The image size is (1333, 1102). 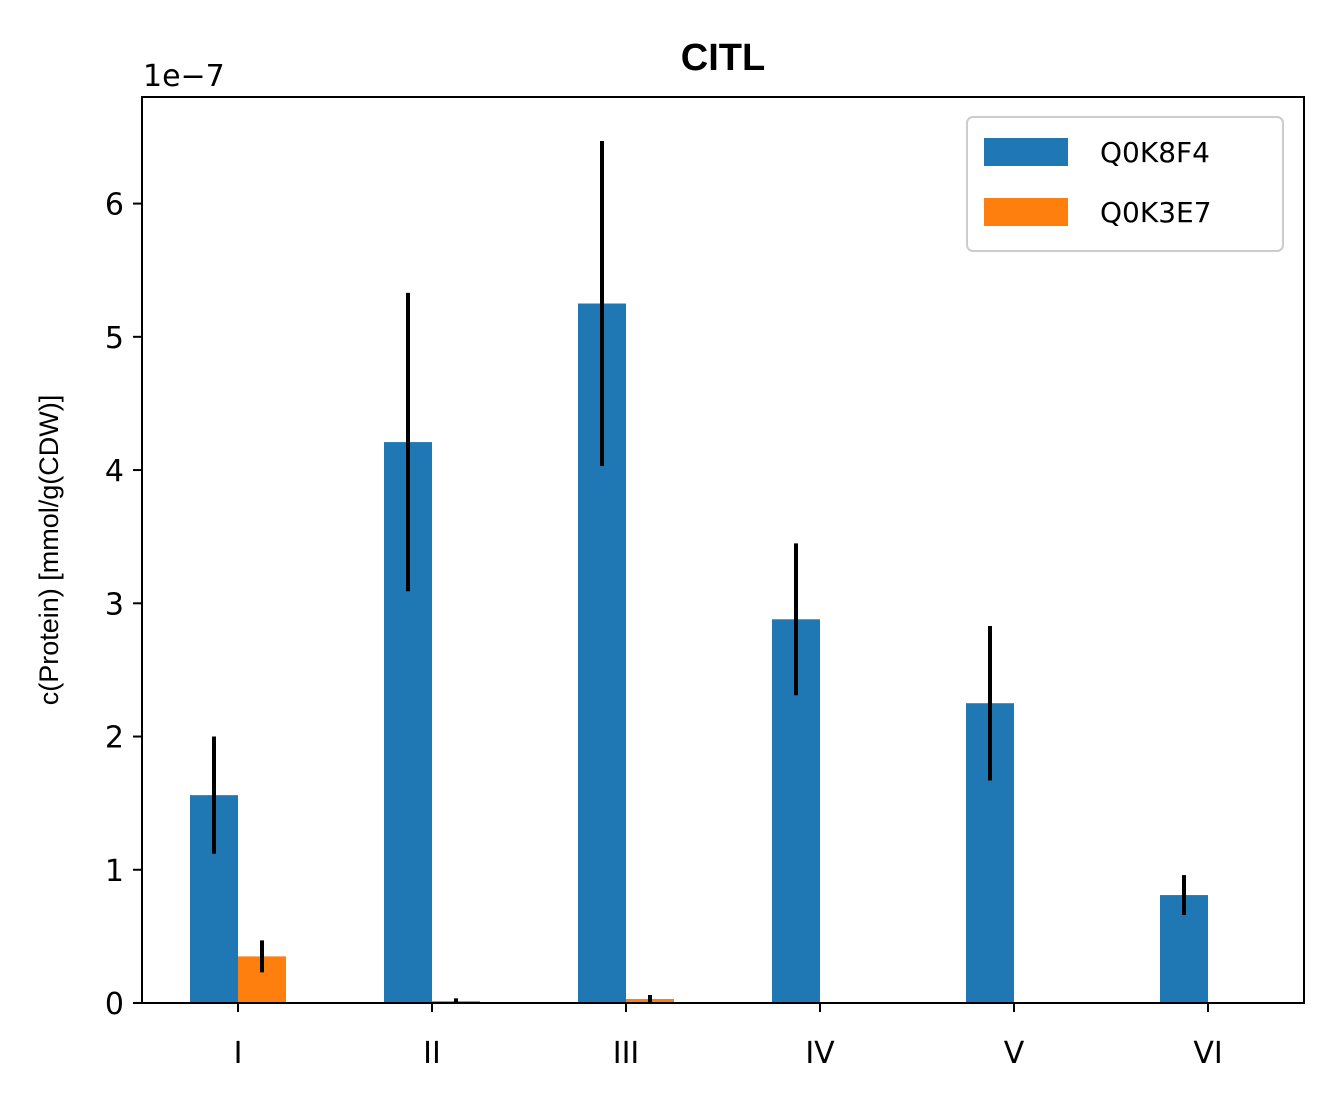 I want to click on x-tick-label-vi: VI, so click(x=1207, y=1053).